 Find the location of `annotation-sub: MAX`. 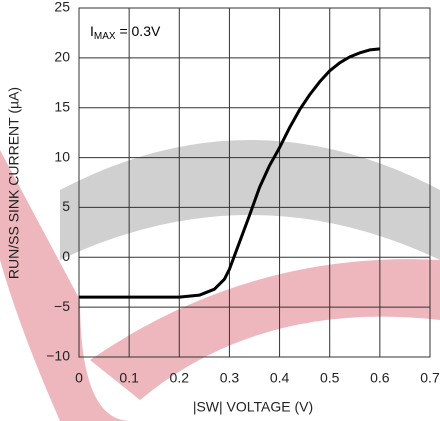

annotation-sub: MAX is located at coordinates (105, 36).